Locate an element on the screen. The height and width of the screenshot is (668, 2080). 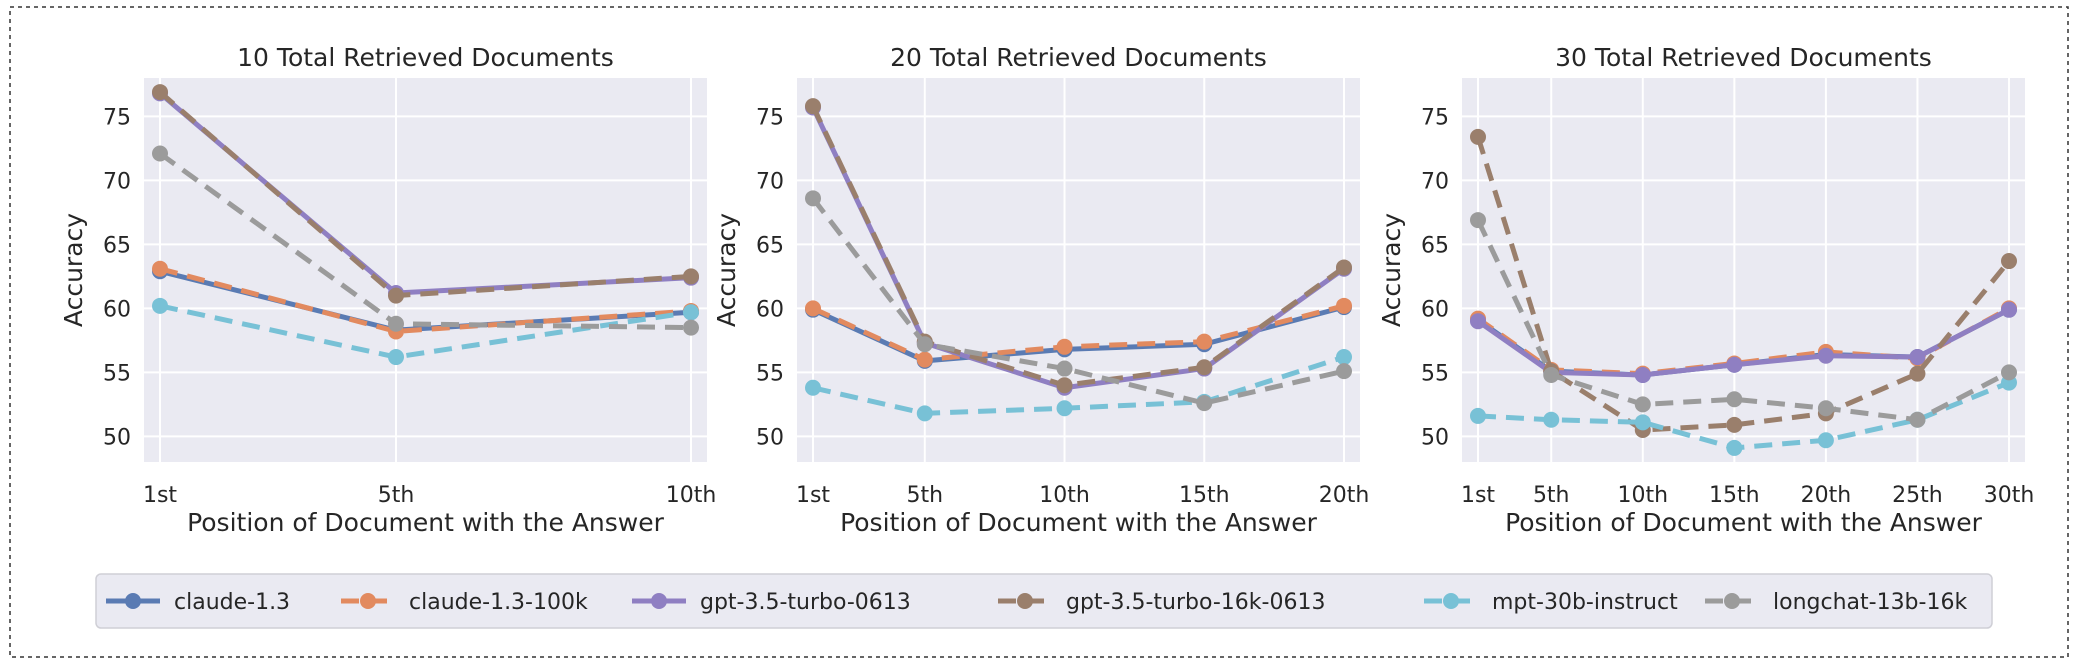
legend-label: claude-1.3 is located at coordinates (232, 602).